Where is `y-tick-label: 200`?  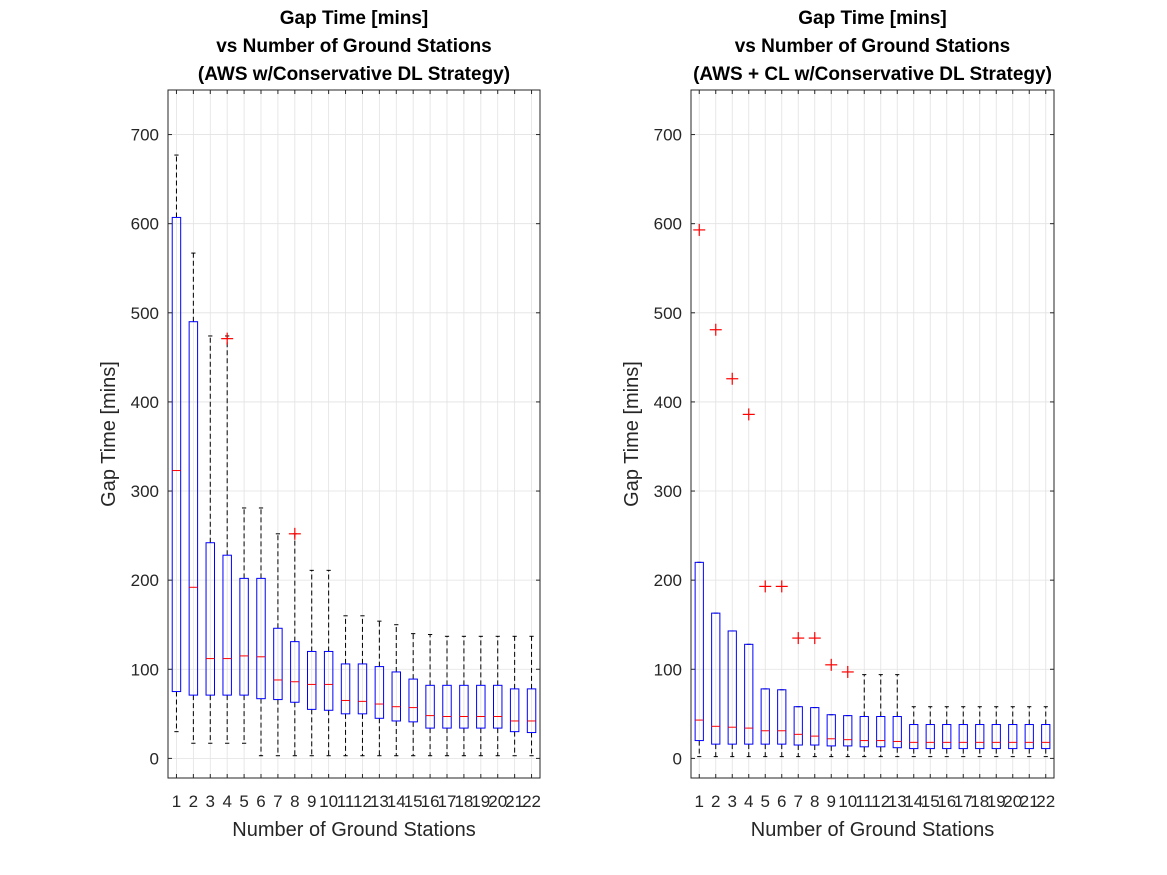
y-tick-label: 200 is located at coordinates (668, 580).